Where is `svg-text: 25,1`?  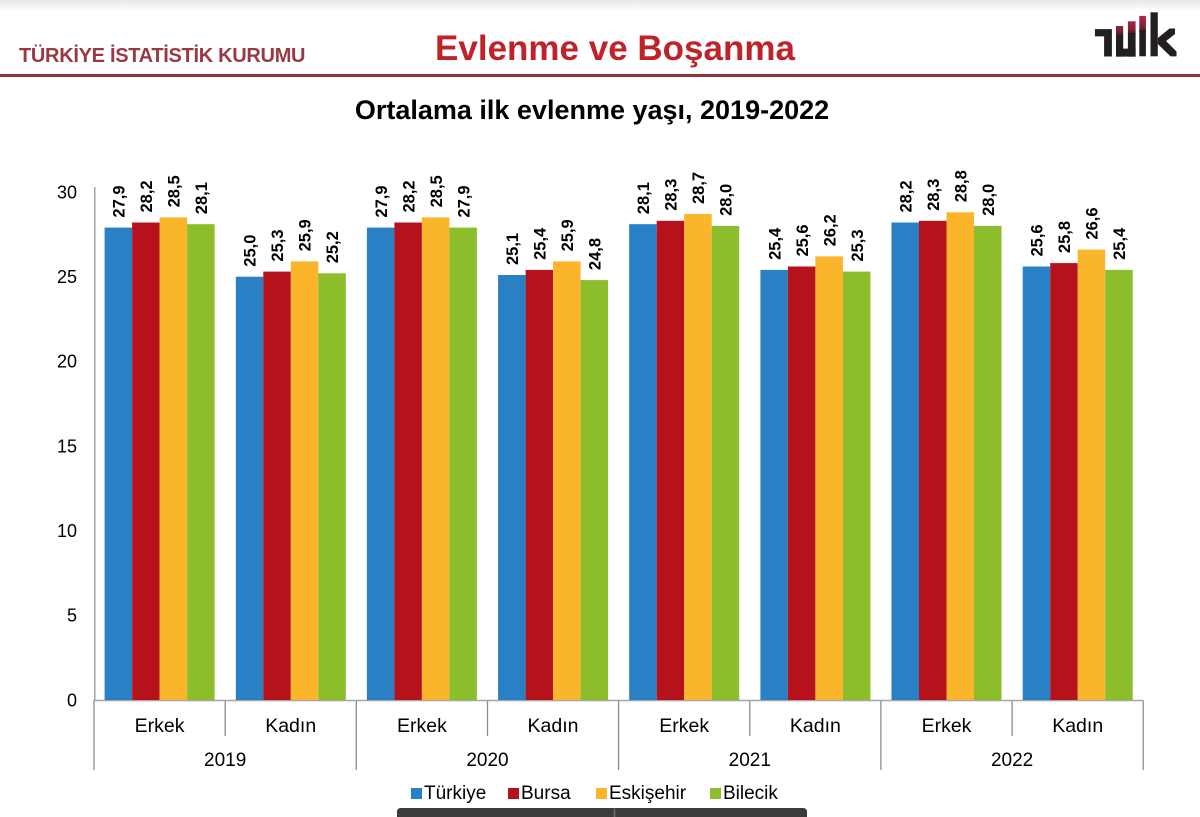
svg-text: 25,1 is located at coordinates (513, 249).